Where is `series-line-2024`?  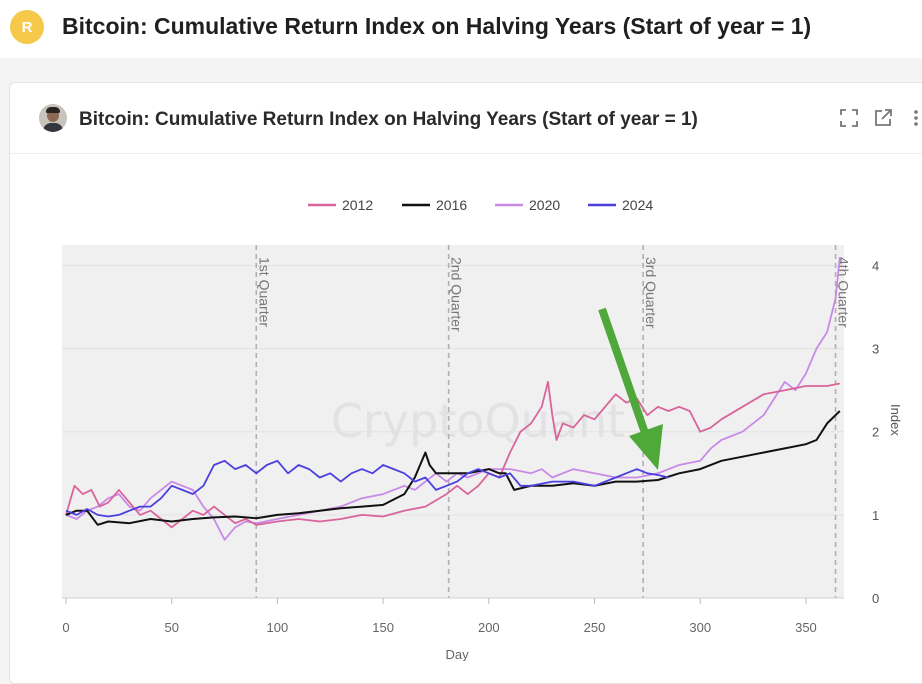
series-line-2024 is located at coordinates (367, 488).